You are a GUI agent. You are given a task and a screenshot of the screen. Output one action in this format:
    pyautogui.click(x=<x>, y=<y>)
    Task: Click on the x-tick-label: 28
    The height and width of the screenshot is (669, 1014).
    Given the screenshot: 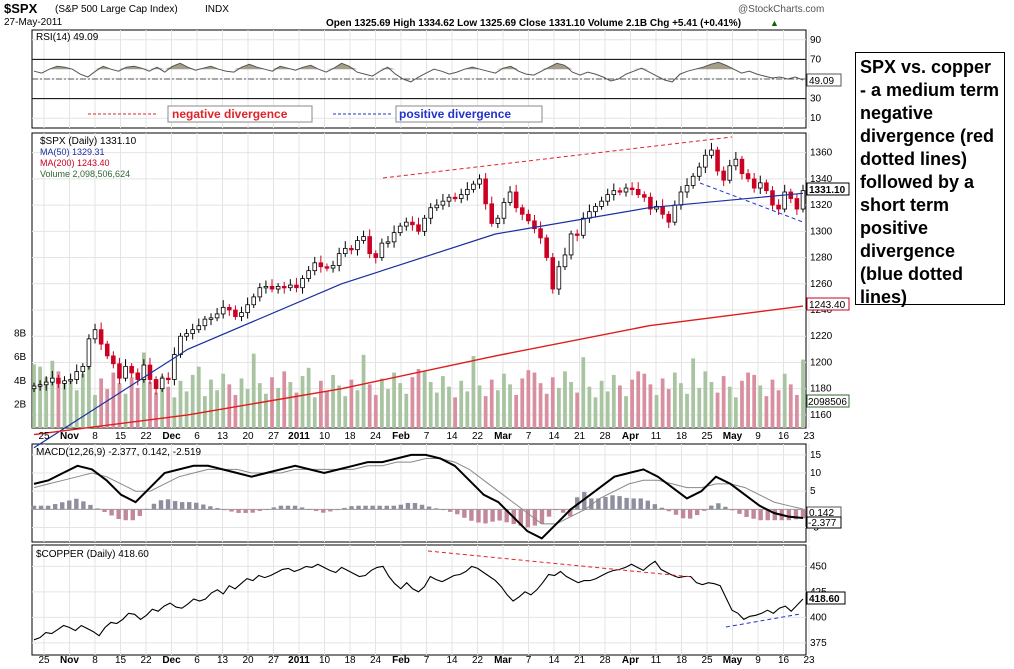 What is the action you would take?
    pyautogui.click(x=605, y=436)
    